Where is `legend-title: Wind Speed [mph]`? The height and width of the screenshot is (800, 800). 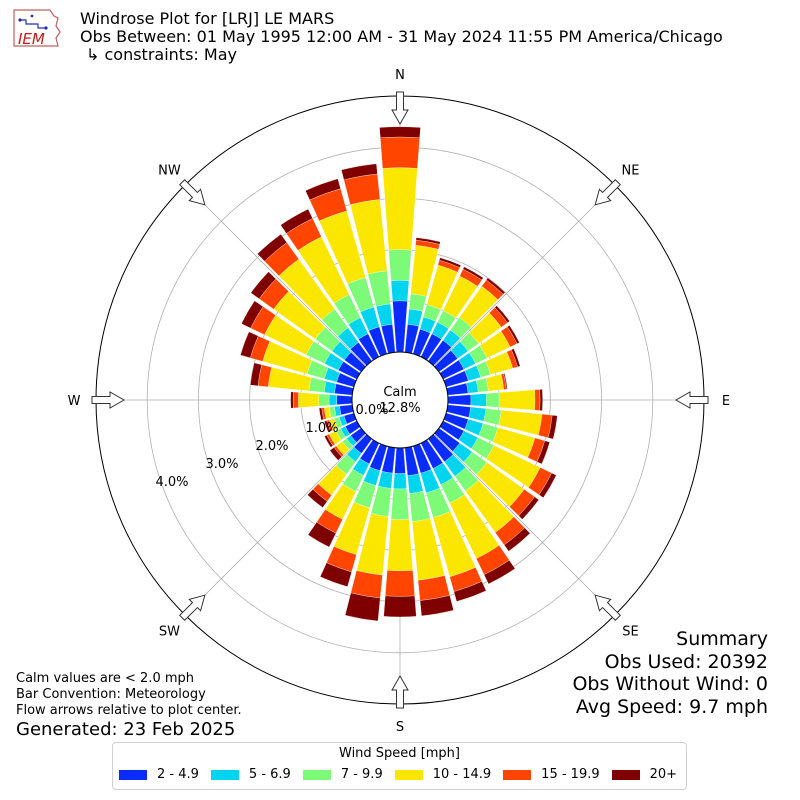 legend-title: Wind Speed [mph] is located at coordinates (399, 753).